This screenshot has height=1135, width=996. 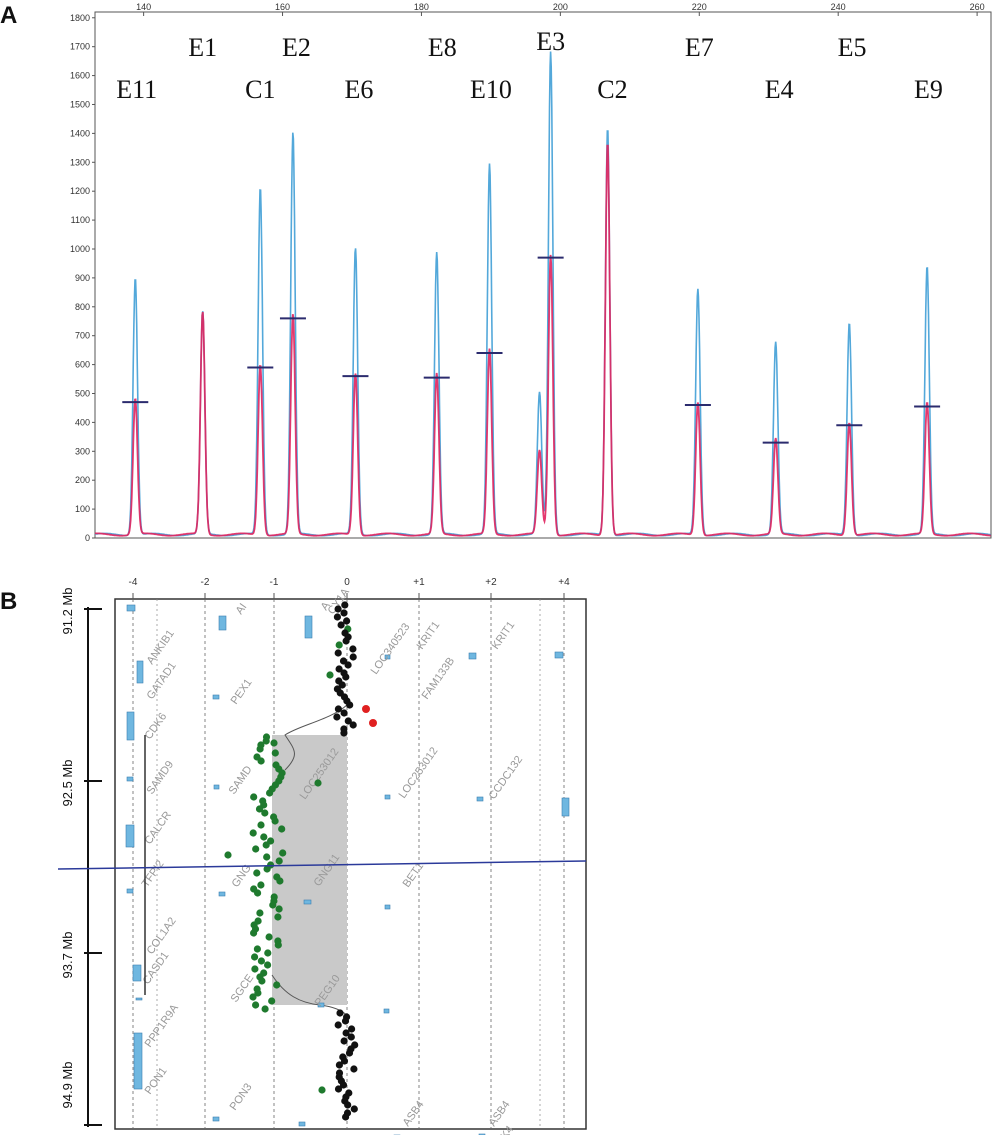 What do you see at coordinates (67, 783) in the screenshot?
I see `mb-label: 92.5 Mb` at bounding box center [67, 783].